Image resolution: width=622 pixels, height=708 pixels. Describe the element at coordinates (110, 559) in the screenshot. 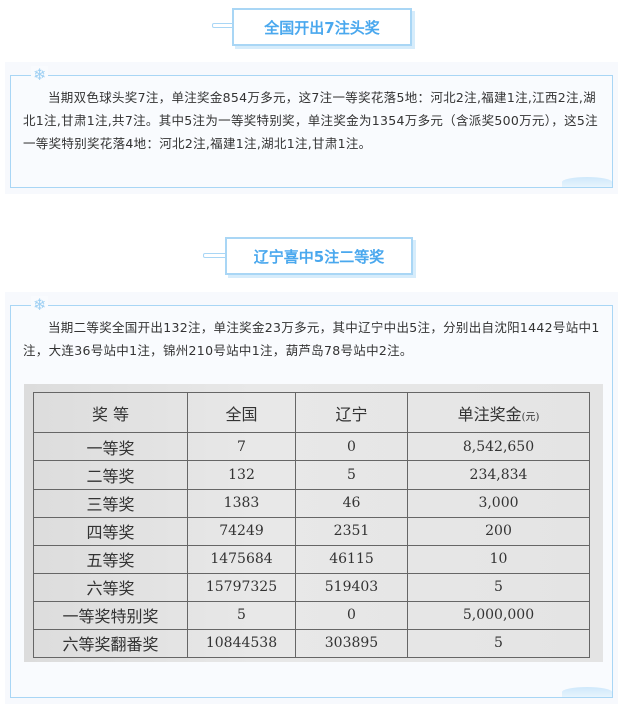

I see `table-cell: 五等奖` at that location.